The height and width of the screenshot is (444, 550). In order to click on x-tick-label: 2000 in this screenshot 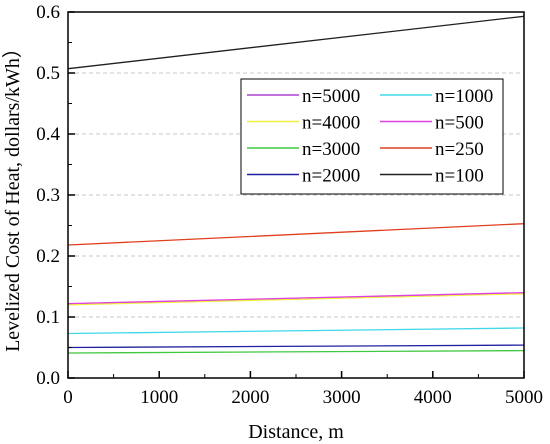, I will do `click(250, 397)`.